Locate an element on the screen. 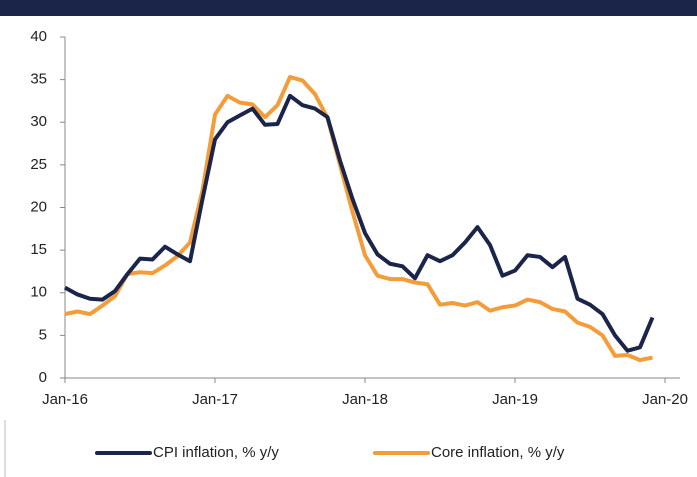  y-tick-label: 5 is located at coordinates (43, 334).